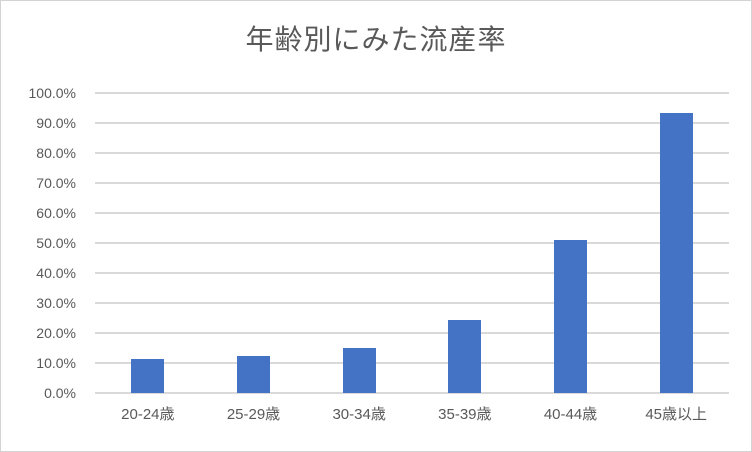 The height and width of the screenshot is (452, 752). Describe the element at coordinates (56, 183) in the screenshot. I see `y-axis-tick-label: 70.0%` at that location.